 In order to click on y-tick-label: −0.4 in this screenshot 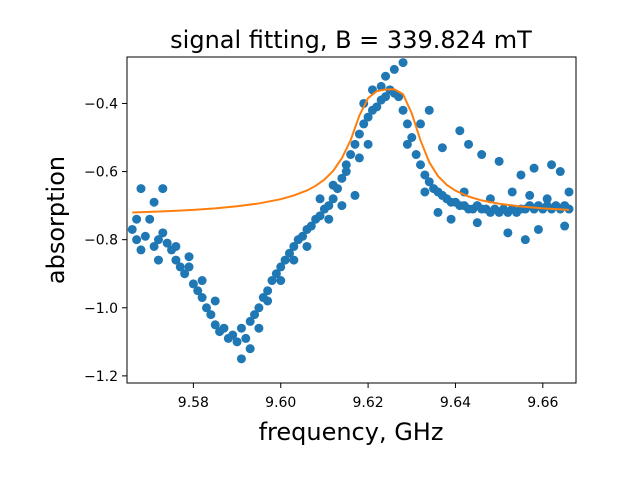, I will do `click(101, 104)`.